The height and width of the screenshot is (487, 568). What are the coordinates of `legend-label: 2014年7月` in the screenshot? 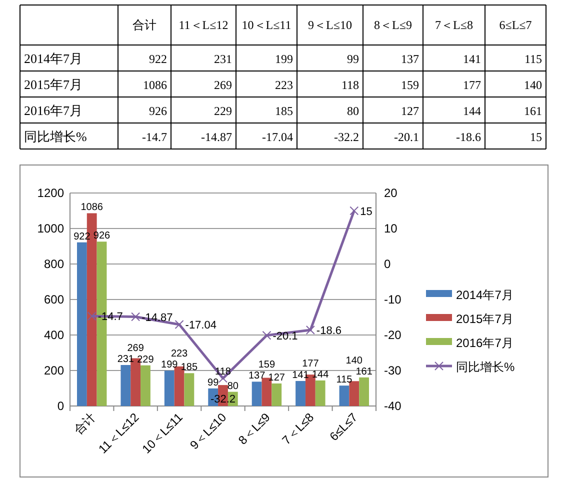 It's located at (485, 295).